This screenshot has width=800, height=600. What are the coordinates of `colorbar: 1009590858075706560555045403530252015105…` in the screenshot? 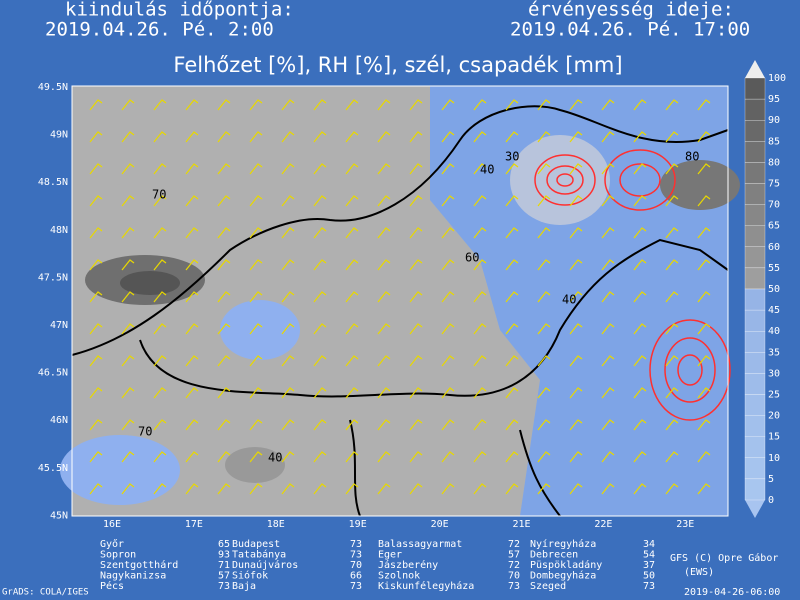 It's located at (765, 289).